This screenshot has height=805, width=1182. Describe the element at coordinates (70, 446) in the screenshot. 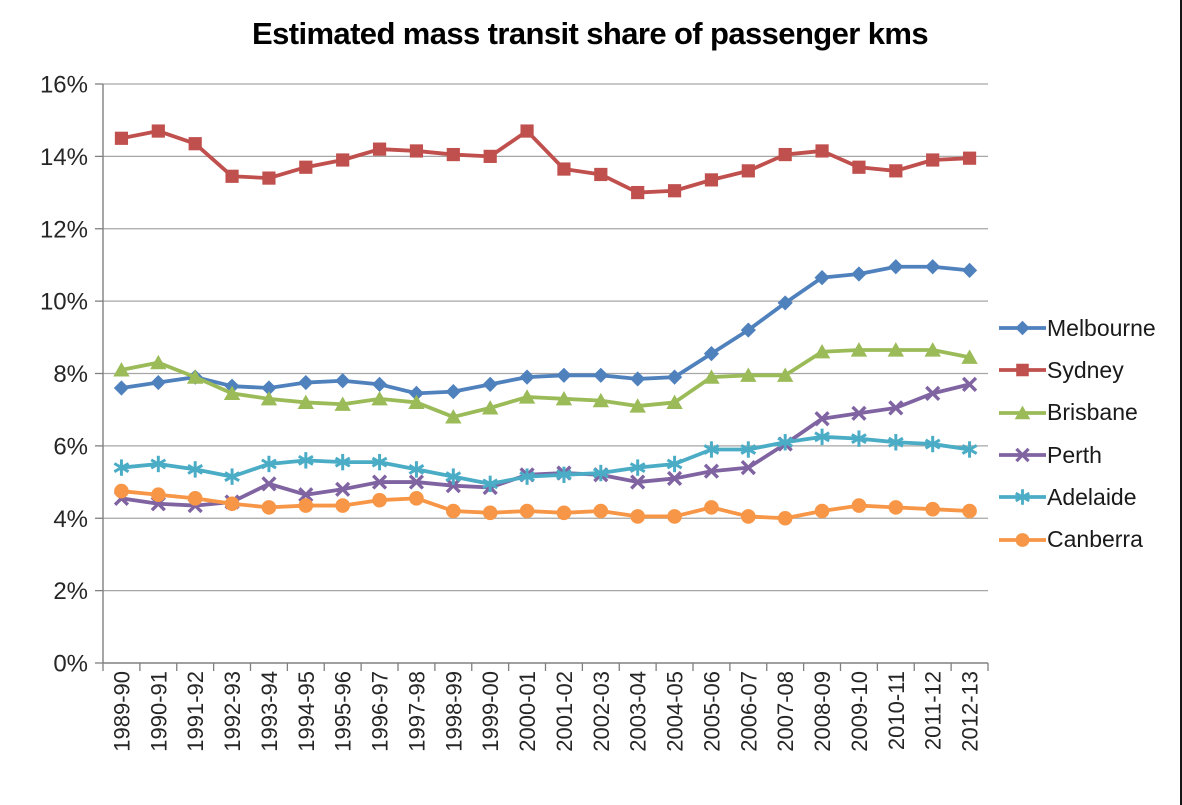

I see `y-tick-label: 6%` at that location.